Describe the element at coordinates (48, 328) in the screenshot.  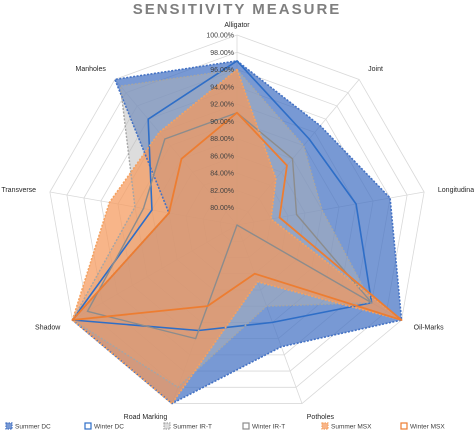
I see `category-label-shadow: Shadow` at that location.